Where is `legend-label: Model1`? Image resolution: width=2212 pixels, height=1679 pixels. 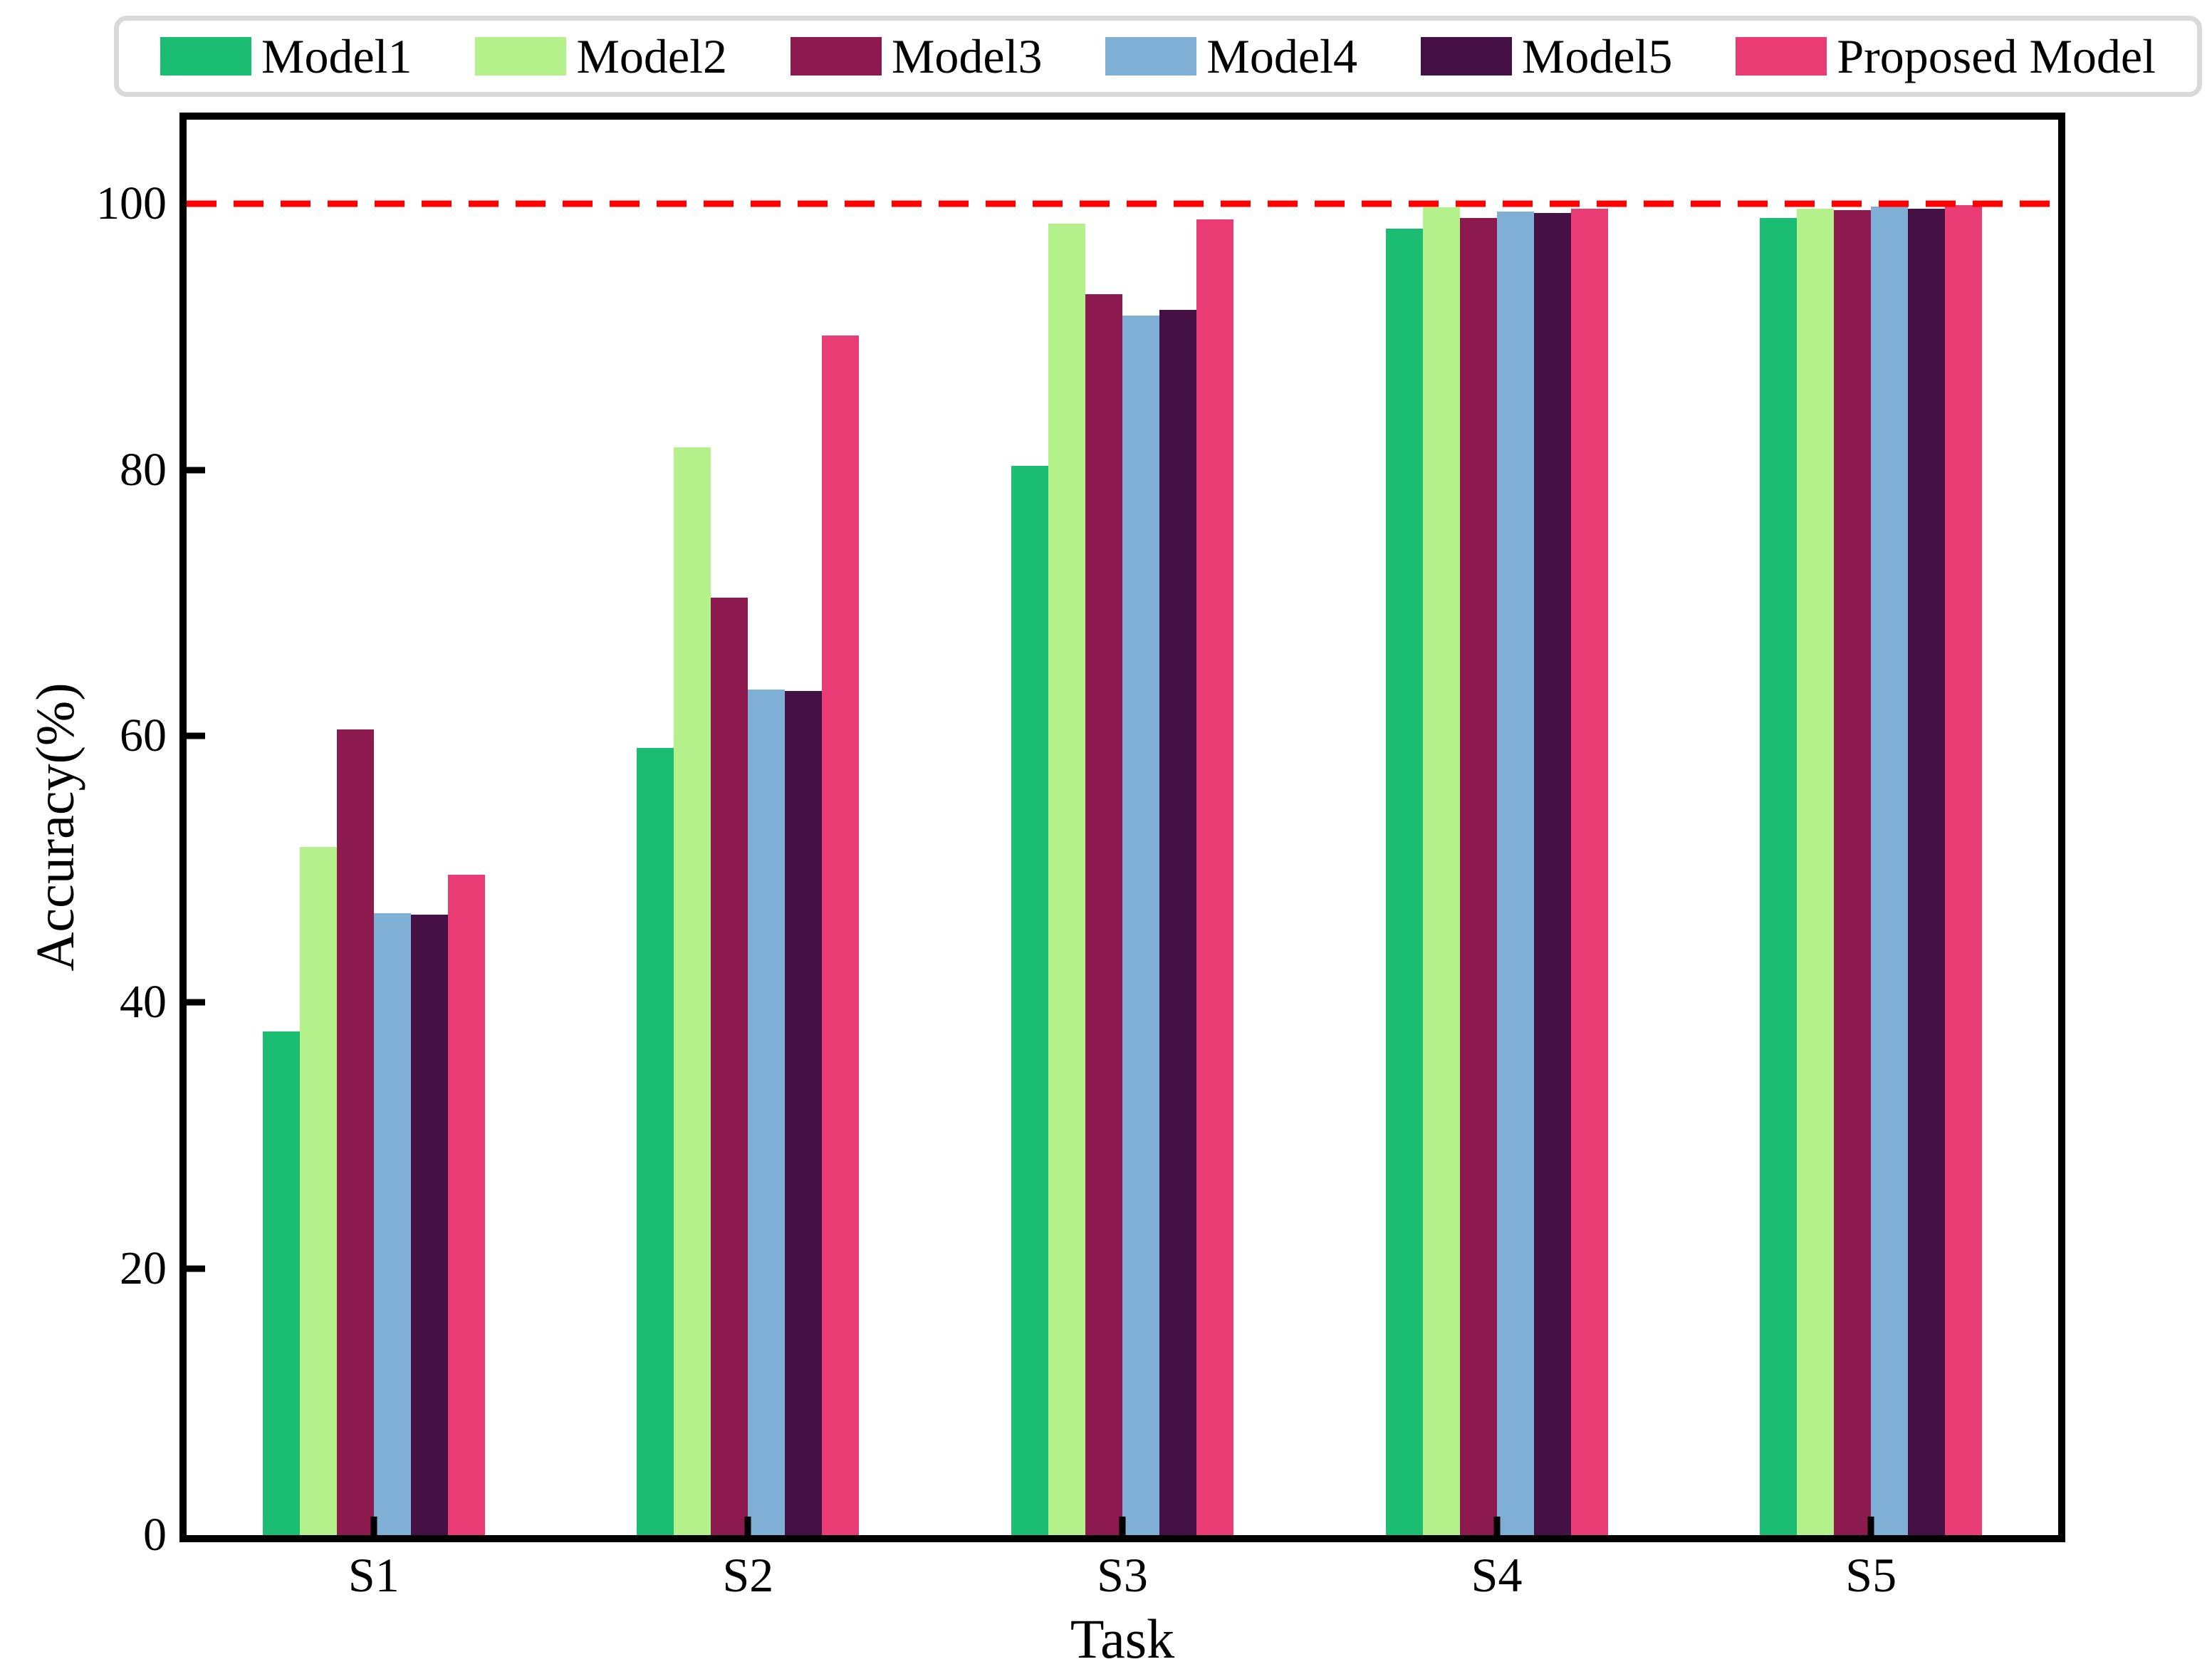
legend-label: Model1 is located at coordinates (336, 56).